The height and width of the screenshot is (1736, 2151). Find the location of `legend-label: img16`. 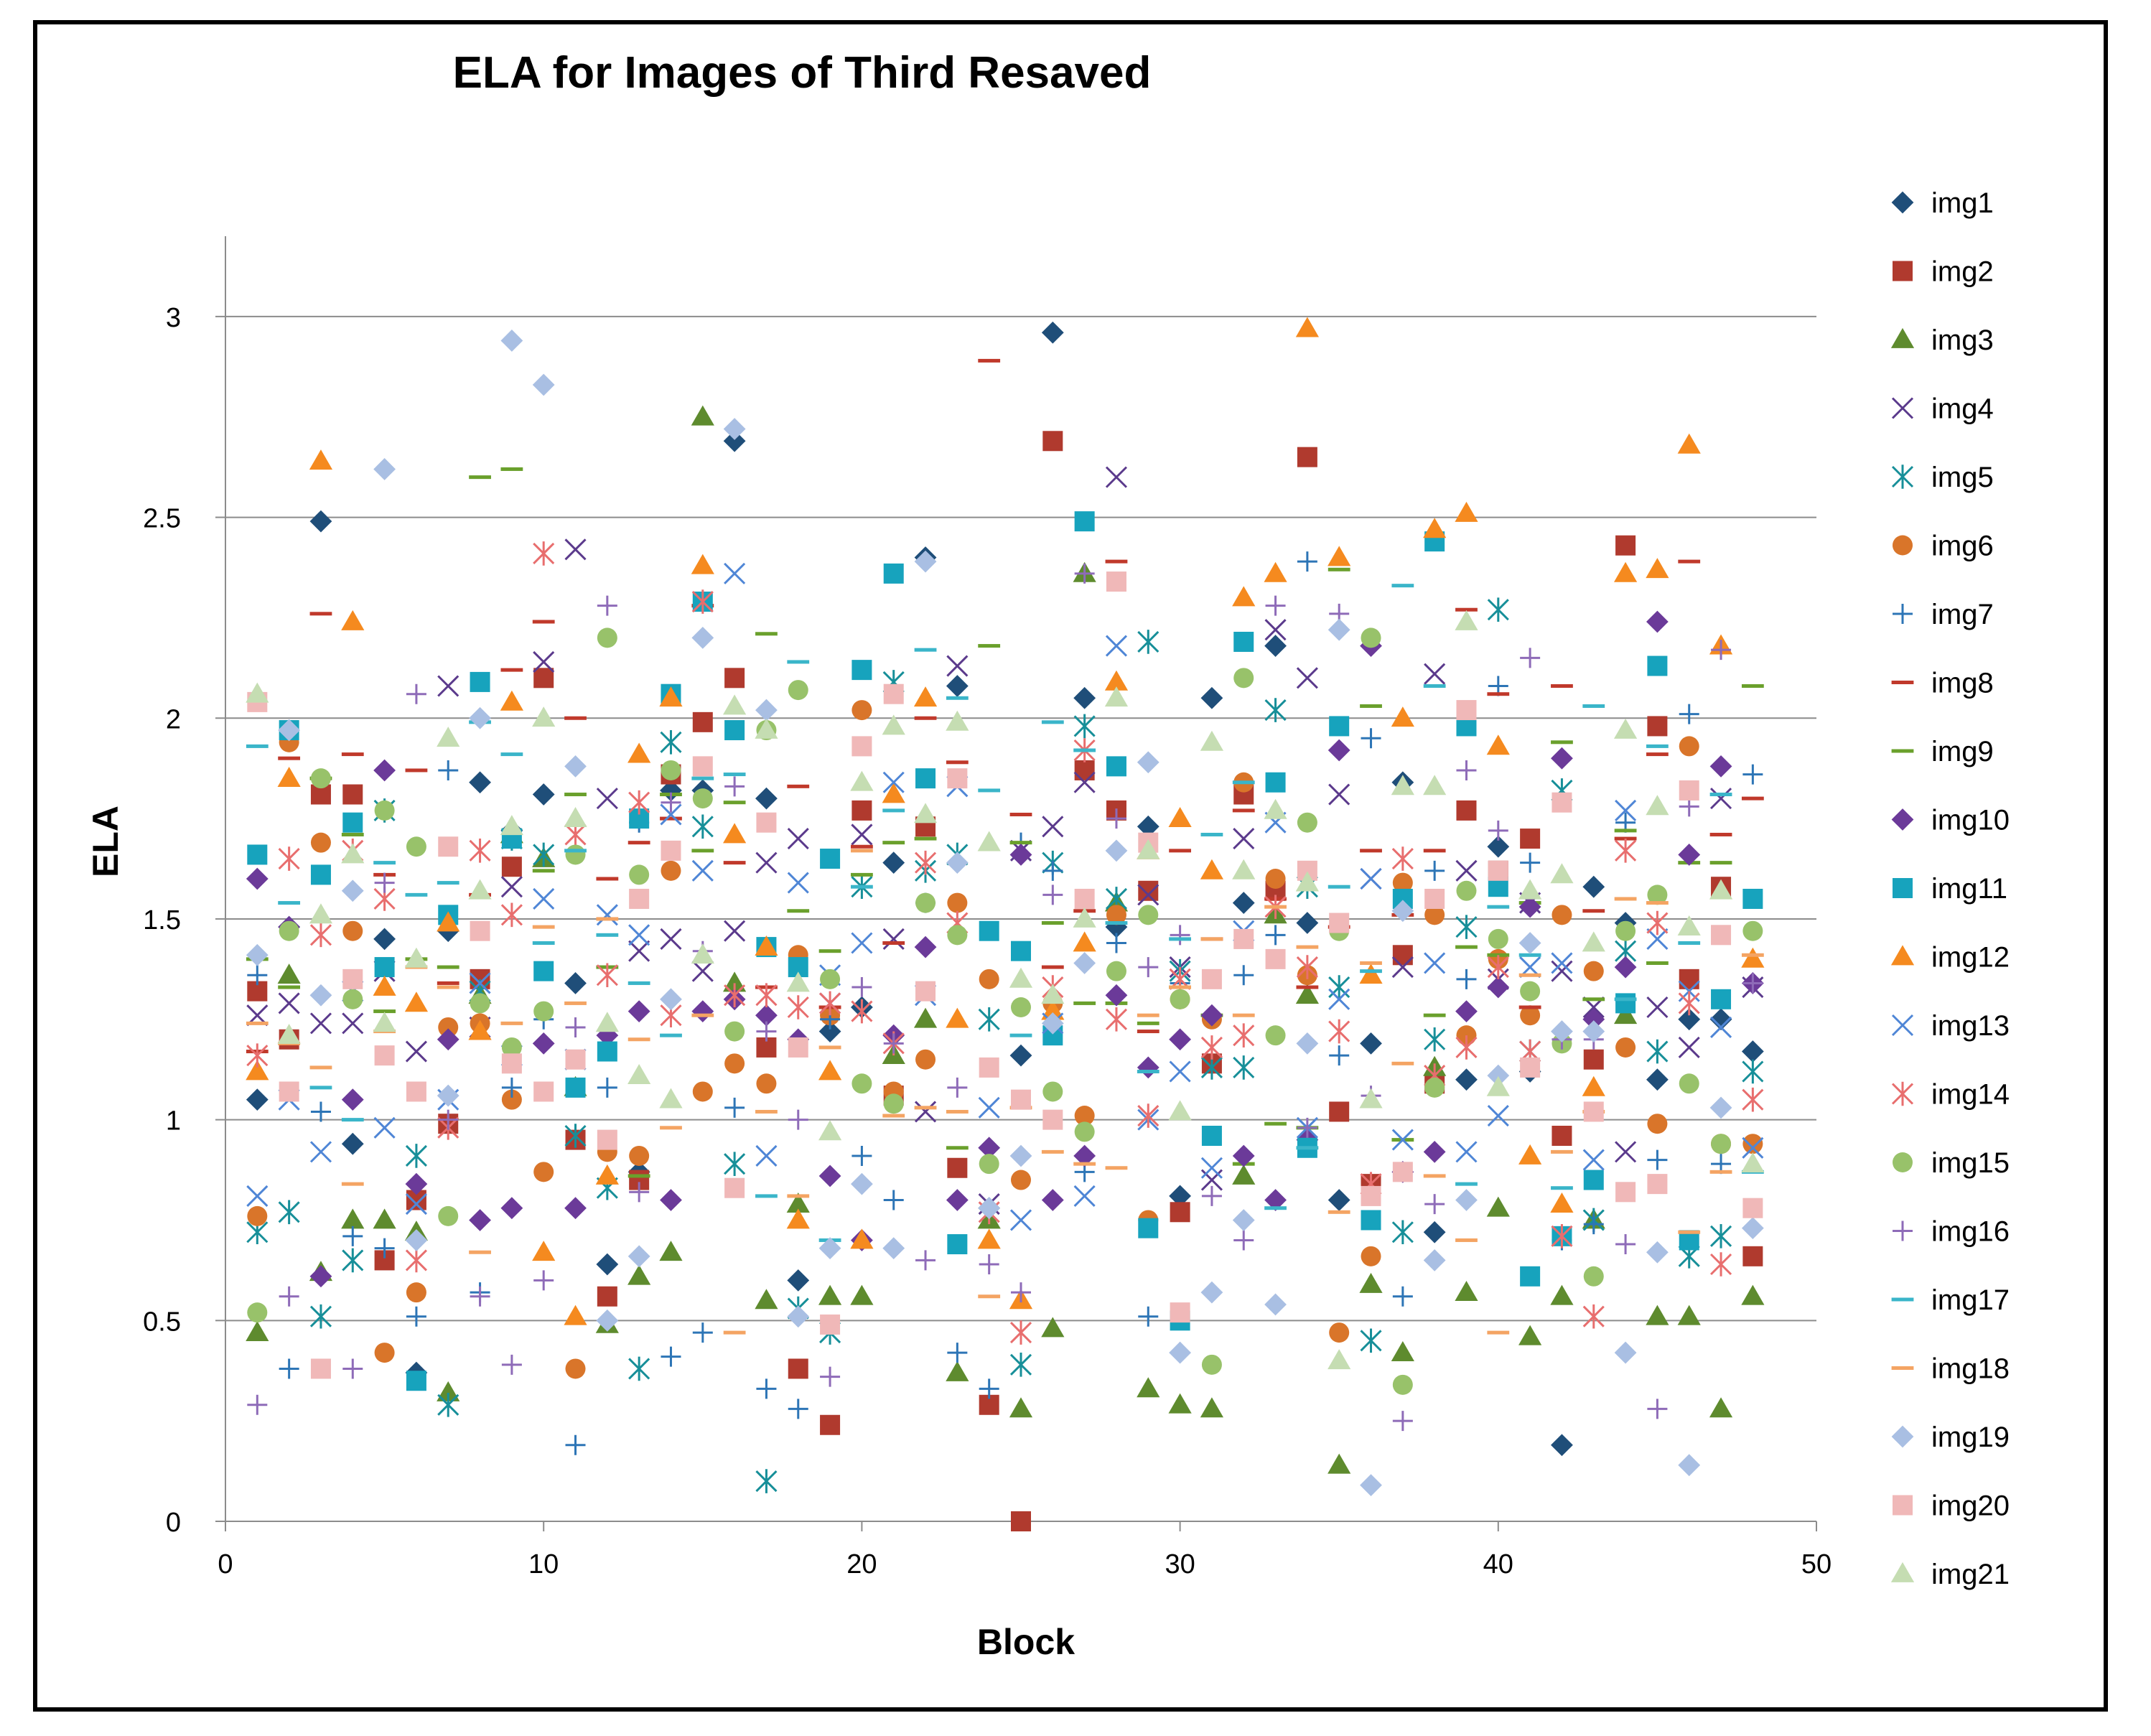

legend-label: img16 is located at coordinates (1970, 1232).